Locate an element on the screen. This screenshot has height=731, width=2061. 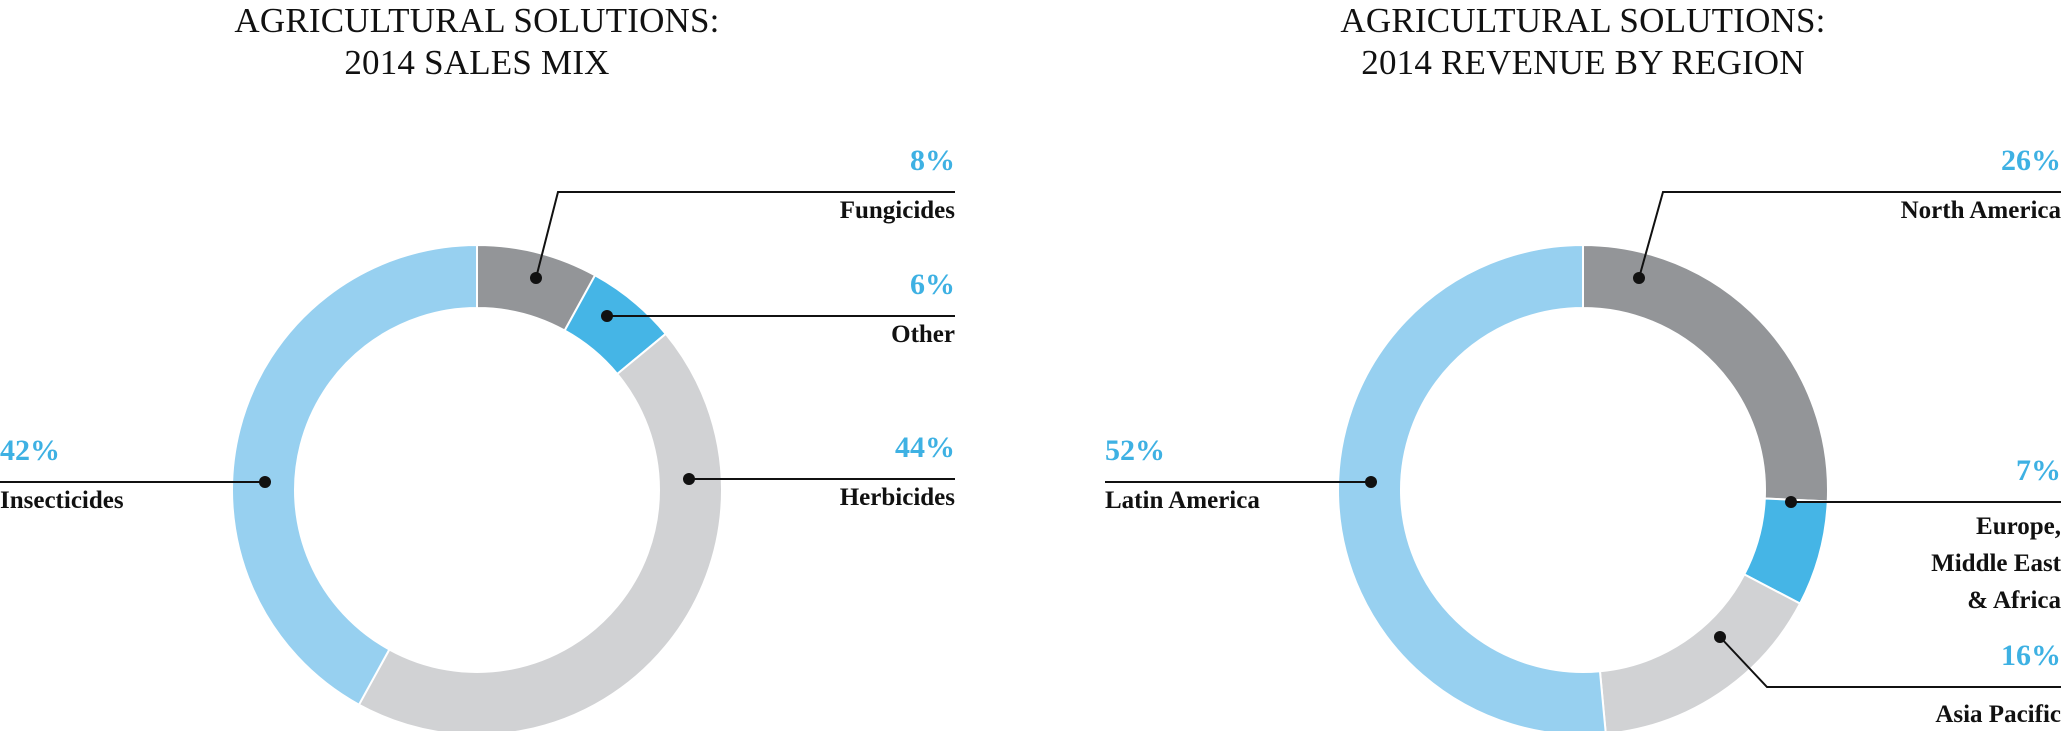
data-label-north-america: 26% is located at coordinates (2031, 160).